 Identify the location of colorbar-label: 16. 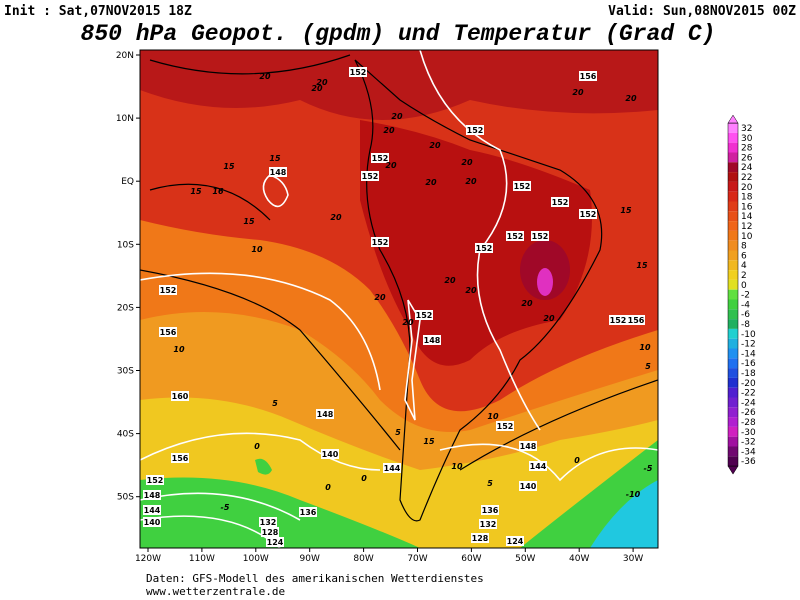
(747, 207).